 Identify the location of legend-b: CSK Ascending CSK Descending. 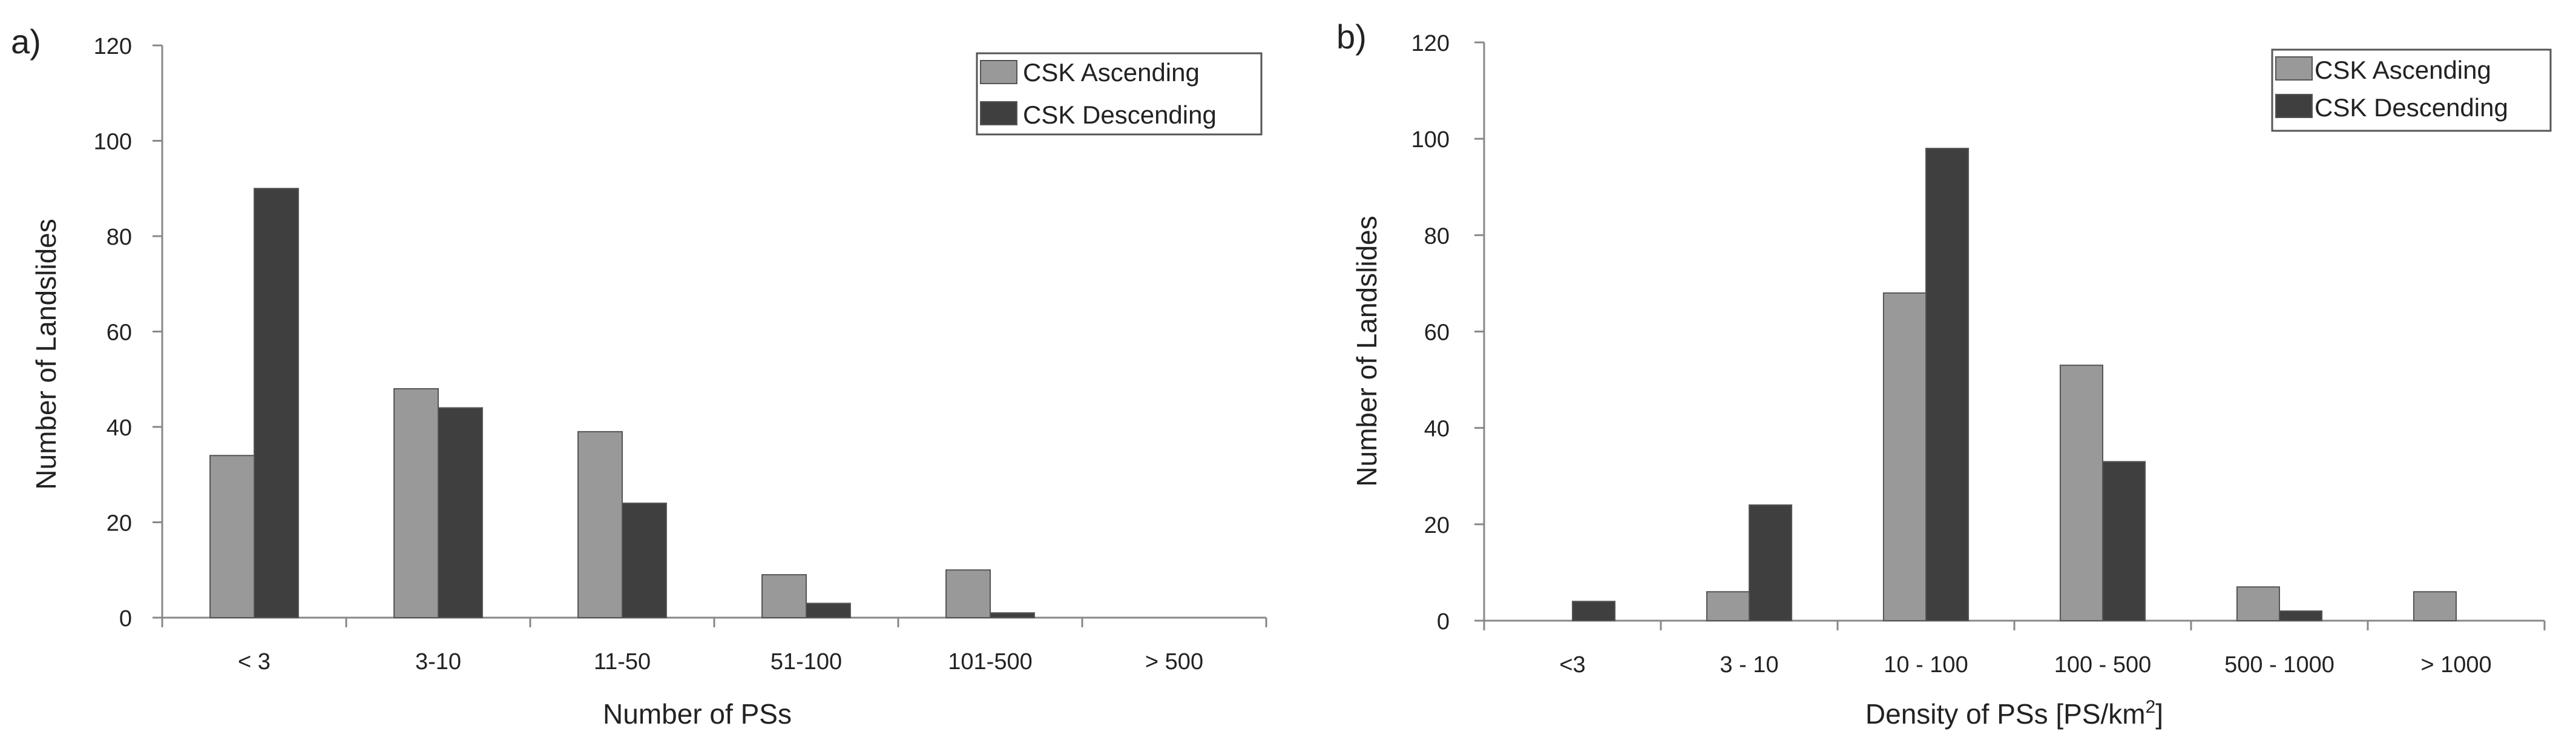
(2411, 90).